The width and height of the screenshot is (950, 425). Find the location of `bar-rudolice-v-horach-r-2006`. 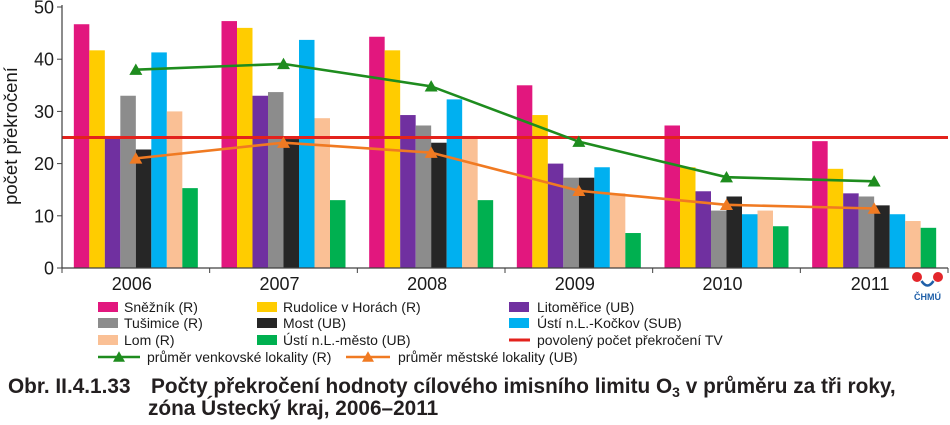

bar-rudolice-v-horach-r-2006 is located at coordinates (97, 159).